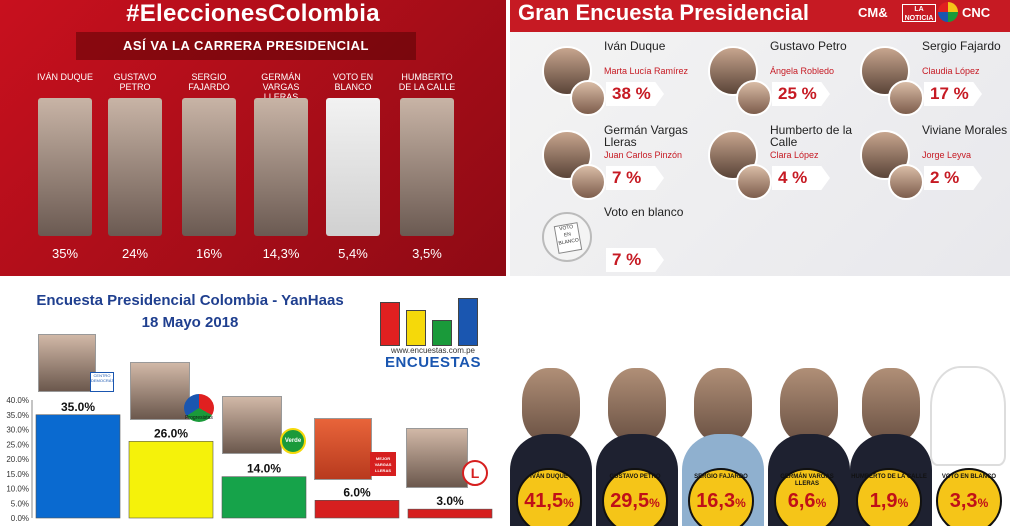  I want to click on hashtag-title: #EleccionesColombia, so click(253, 13).